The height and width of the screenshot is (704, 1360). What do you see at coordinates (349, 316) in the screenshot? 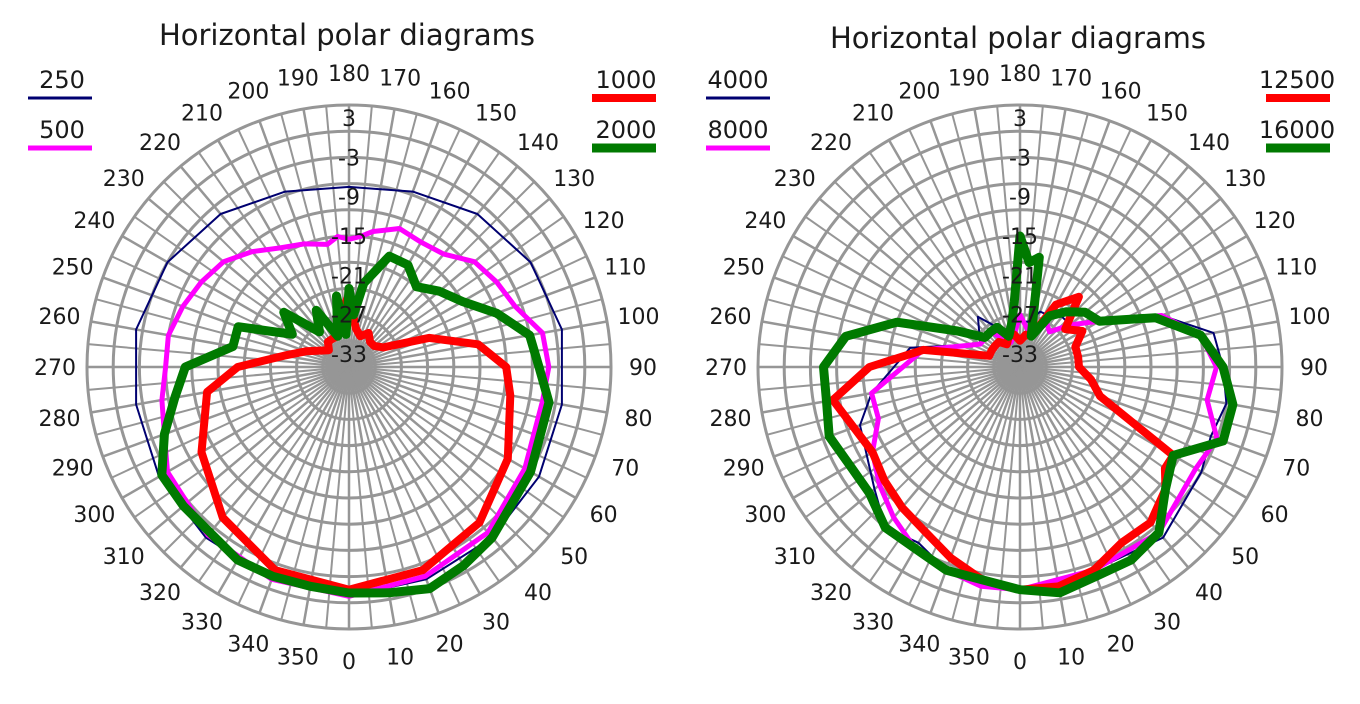
I see `radial-label: -27` at bounding box center [349, 316].